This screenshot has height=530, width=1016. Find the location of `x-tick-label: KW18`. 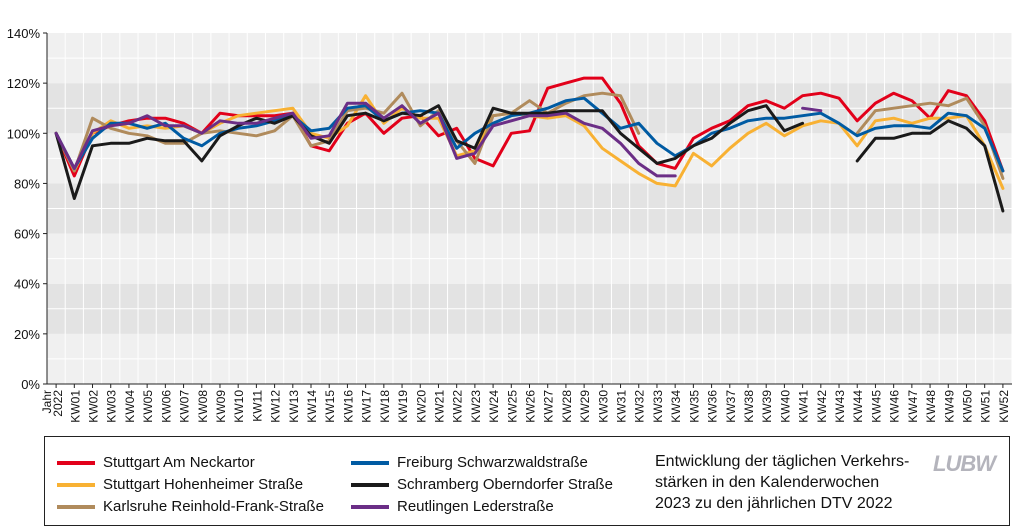

x-tick-label: KW18 is located at coordinates (385, 406).